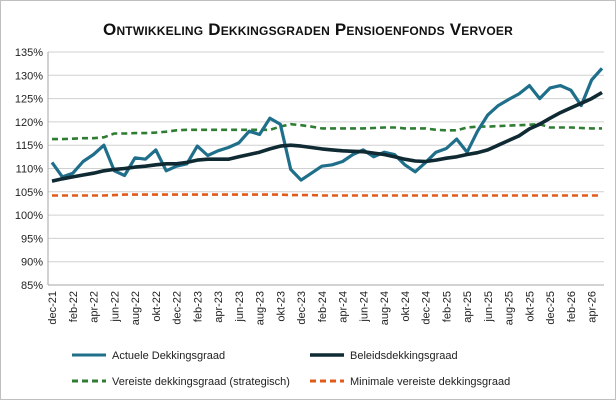 This screenshot has width=616, height=400. I want to click on x-tick-label: aug-25, so click(510, 308).